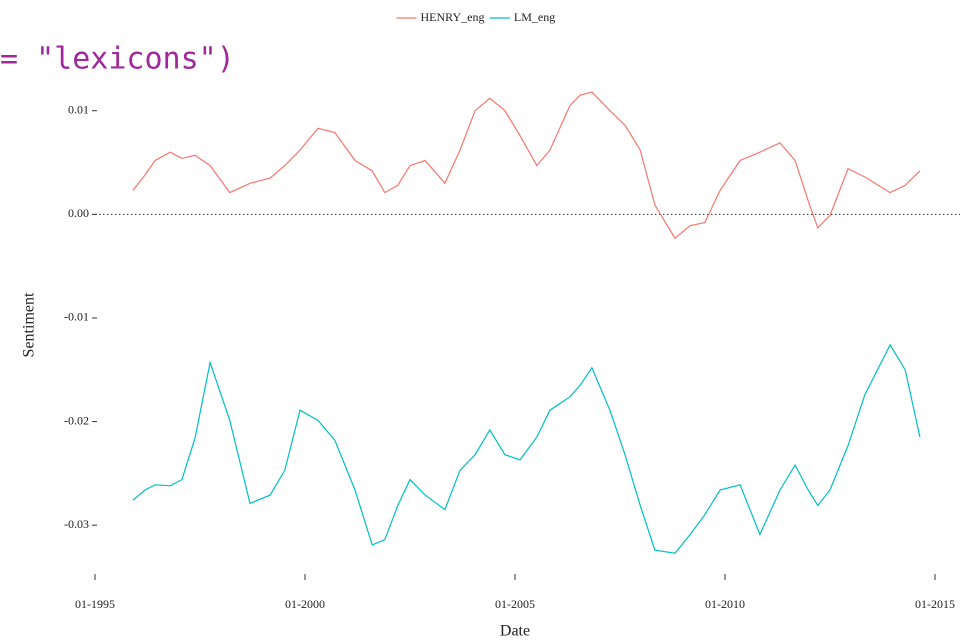 This screenshot has width=963, height=643. I want to click on code-overlay: = "lexicons"), so click(117, 59).